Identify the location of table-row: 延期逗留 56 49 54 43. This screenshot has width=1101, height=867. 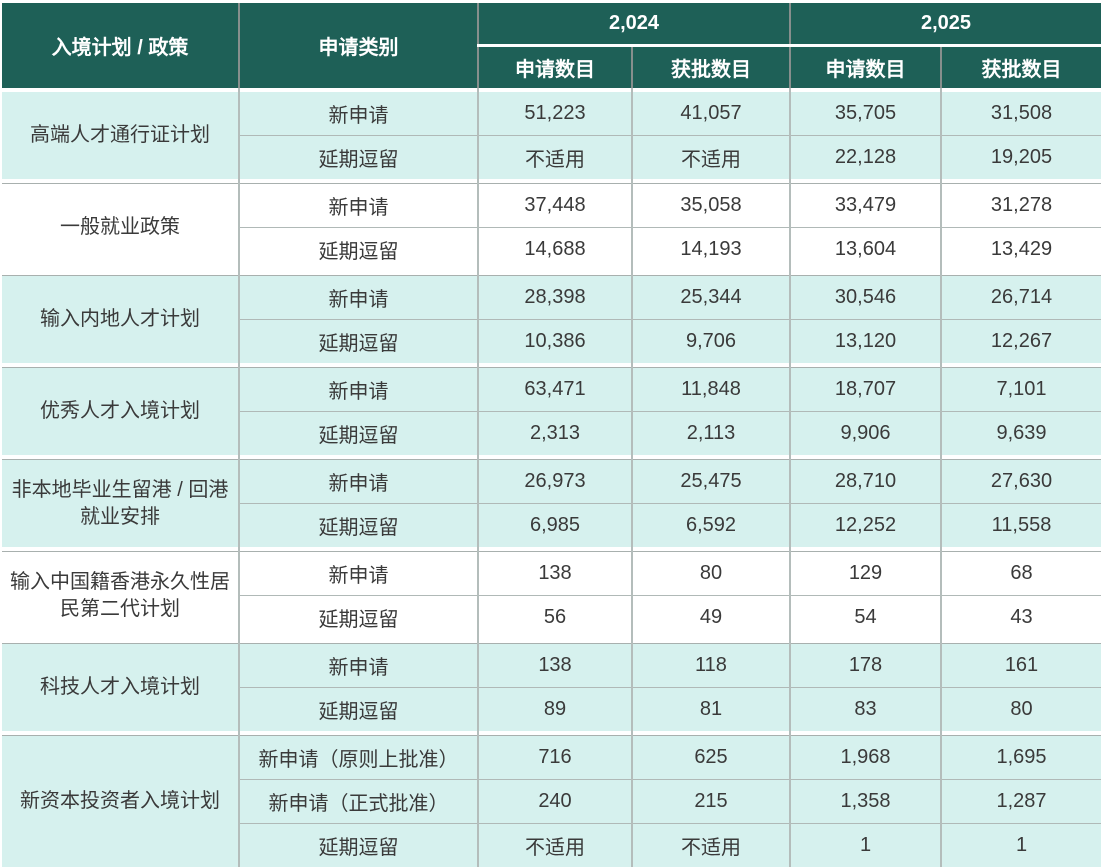
(551, 617).